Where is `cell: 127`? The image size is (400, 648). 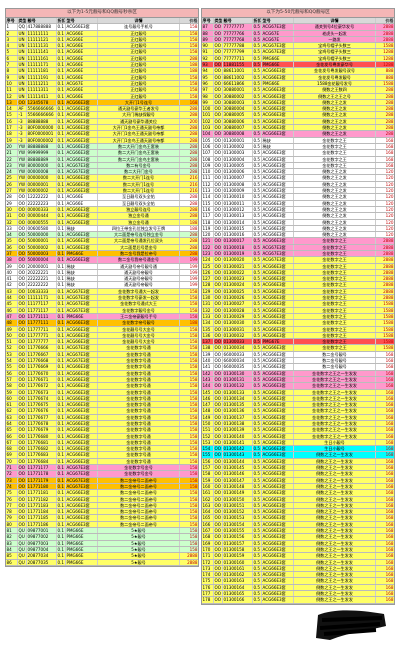
cell: 127 is located at coordinates (208, 279).